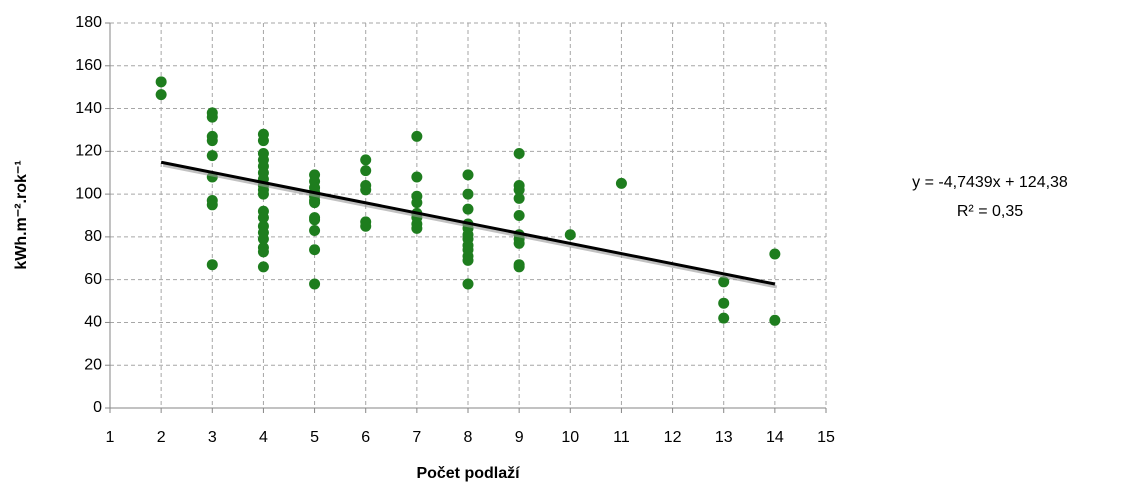  I want to click on x-tick-label: 4, so click(263, 437).